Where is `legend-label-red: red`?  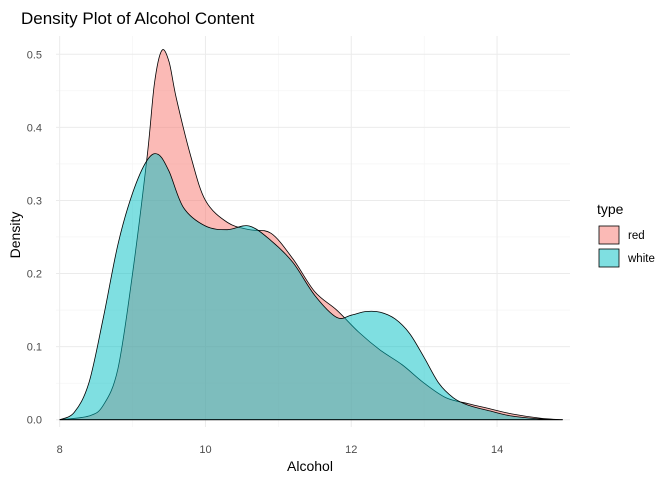
legend-label-red: red is located at coordinates (636, 236).